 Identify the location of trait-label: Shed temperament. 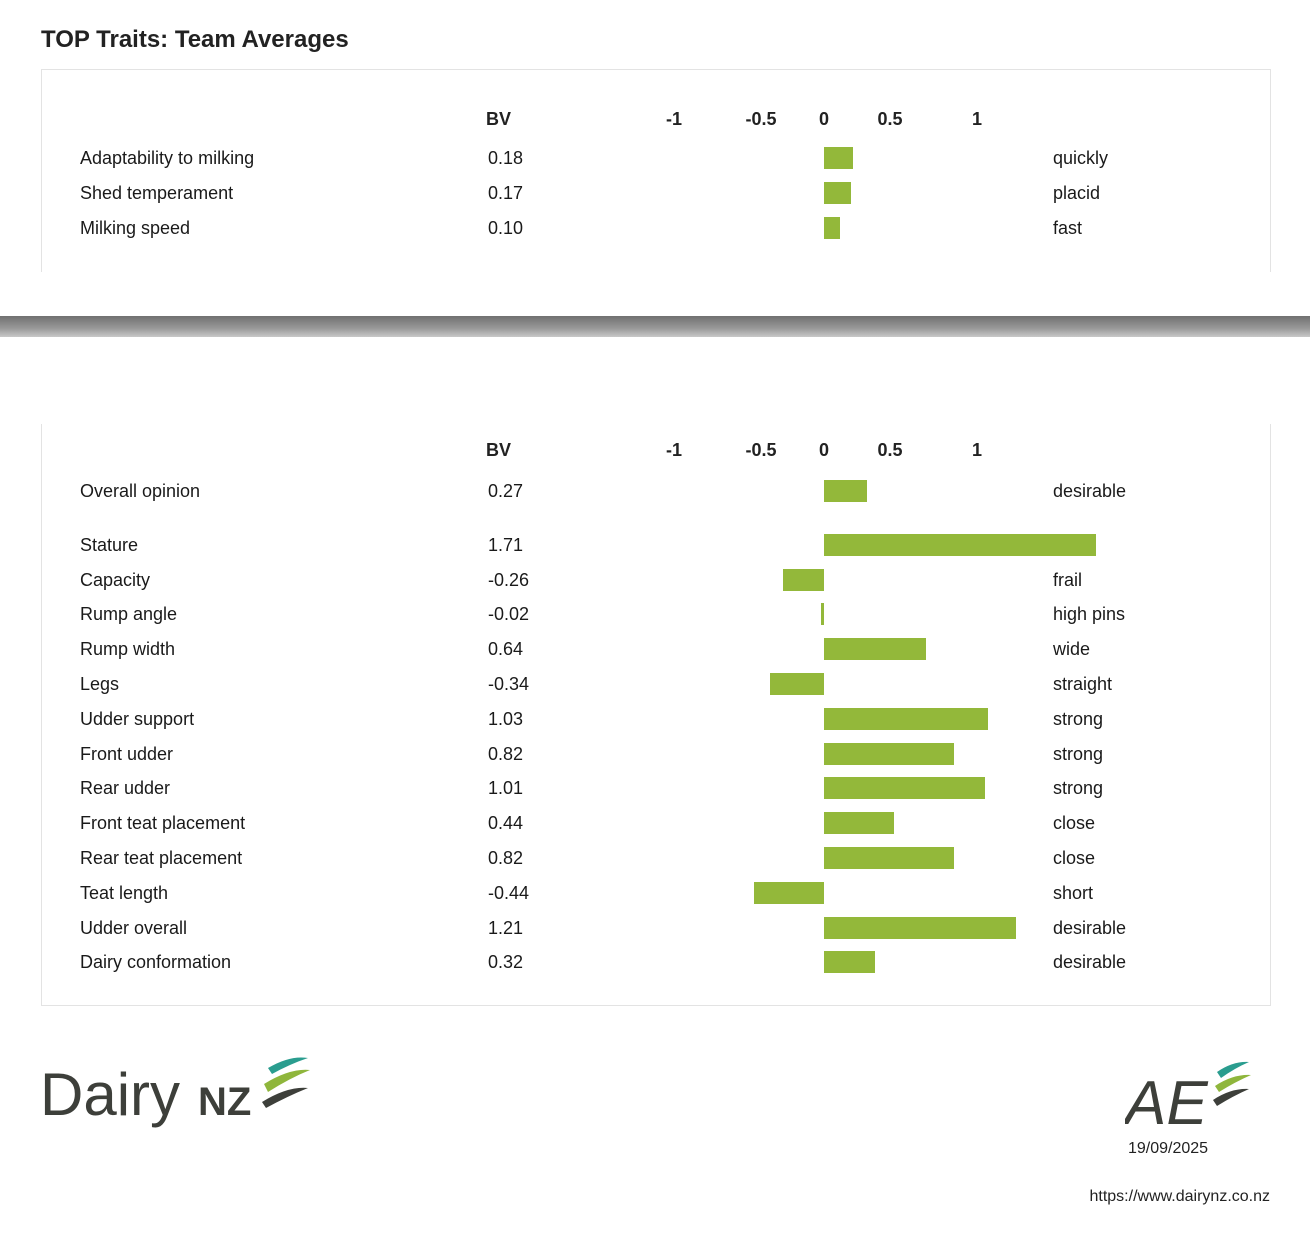
(157, 193).